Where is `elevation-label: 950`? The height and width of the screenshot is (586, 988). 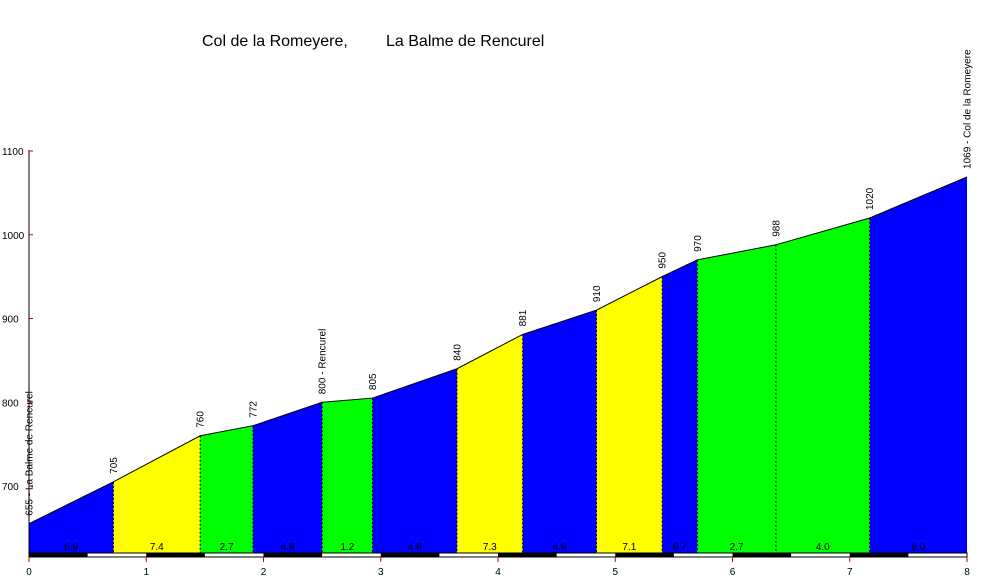
elevation-label: 950 is located at coordinates (663, 260).